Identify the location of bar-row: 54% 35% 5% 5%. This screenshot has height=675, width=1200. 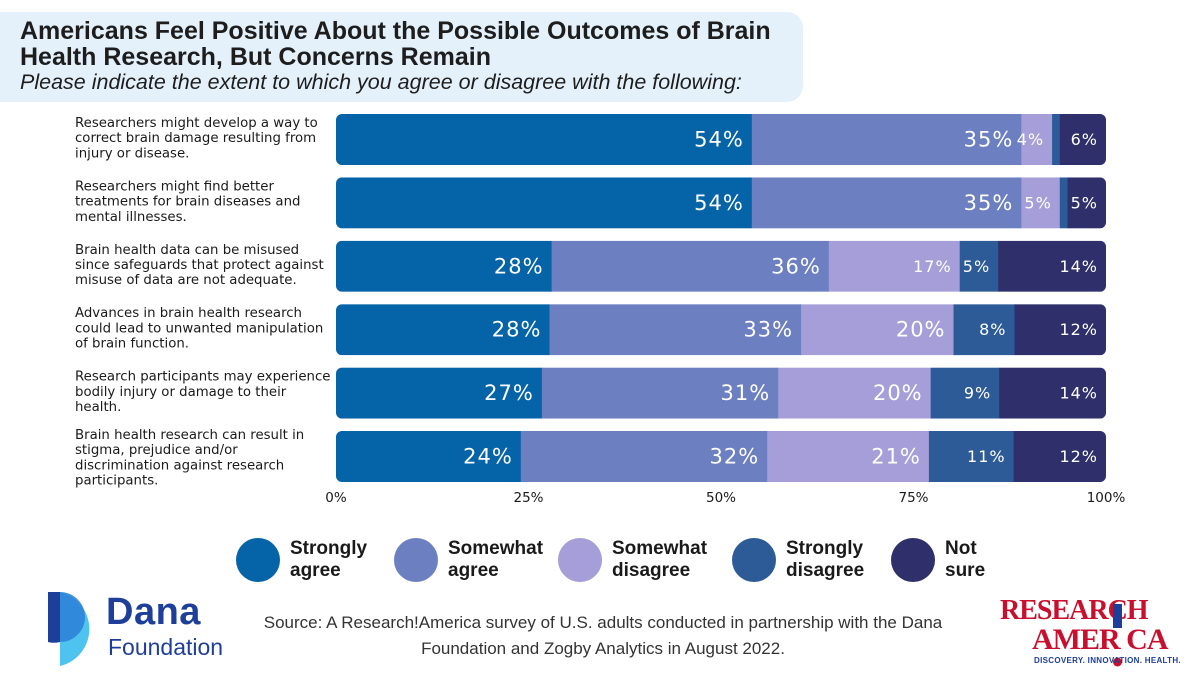
(721, 203).